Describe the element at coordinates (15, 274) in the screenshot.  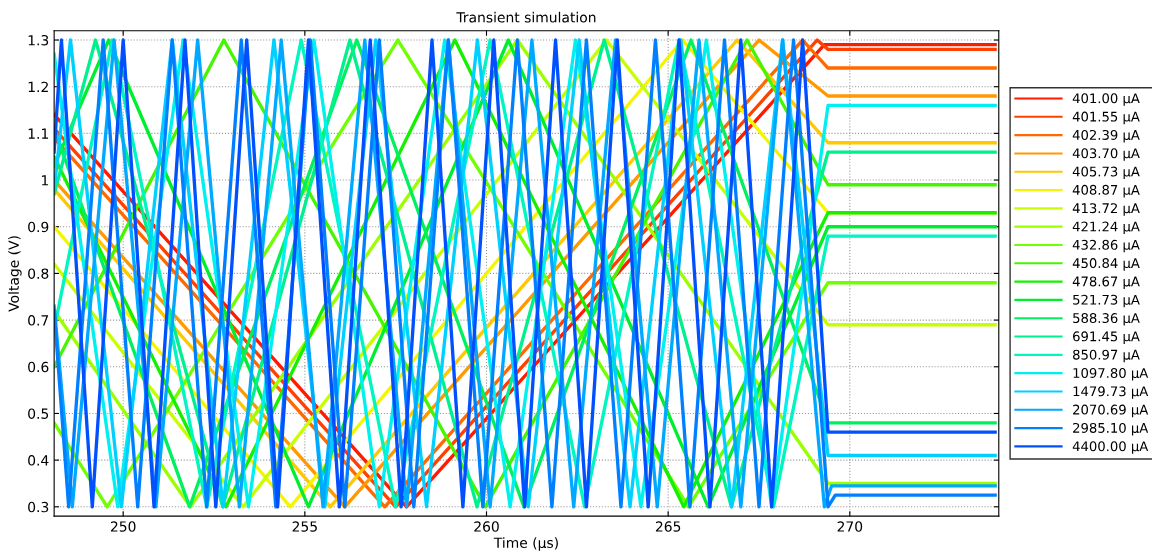
I see `y-axis-title: Voltage (V)` at that location.